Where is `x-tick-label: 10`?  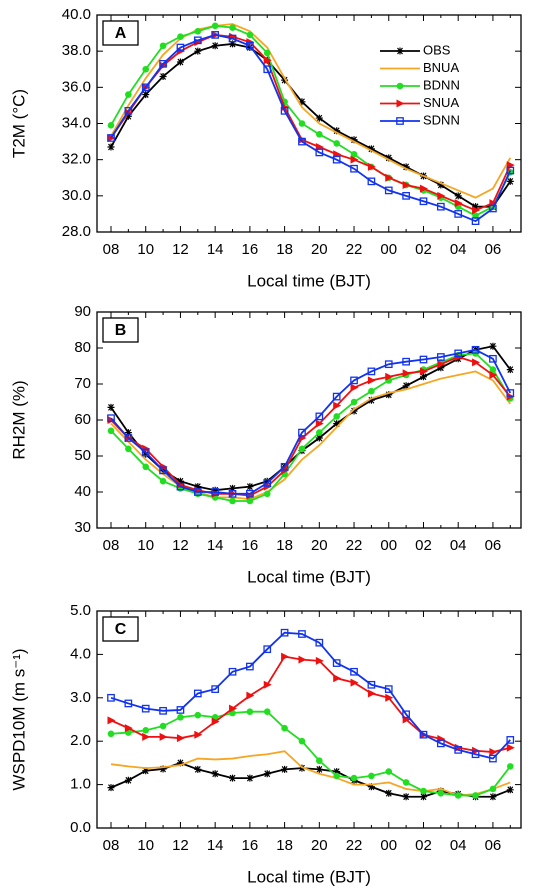 x-tick-label: 10 is located at coordinates (145, 545).